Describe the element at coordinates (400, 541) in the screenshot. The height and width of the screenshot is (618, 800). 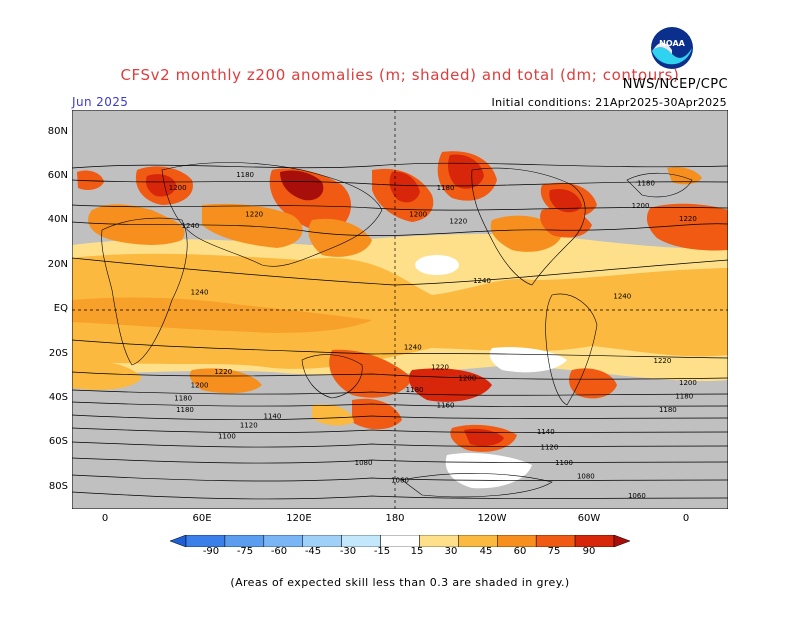
I see `colorbar` at that location.